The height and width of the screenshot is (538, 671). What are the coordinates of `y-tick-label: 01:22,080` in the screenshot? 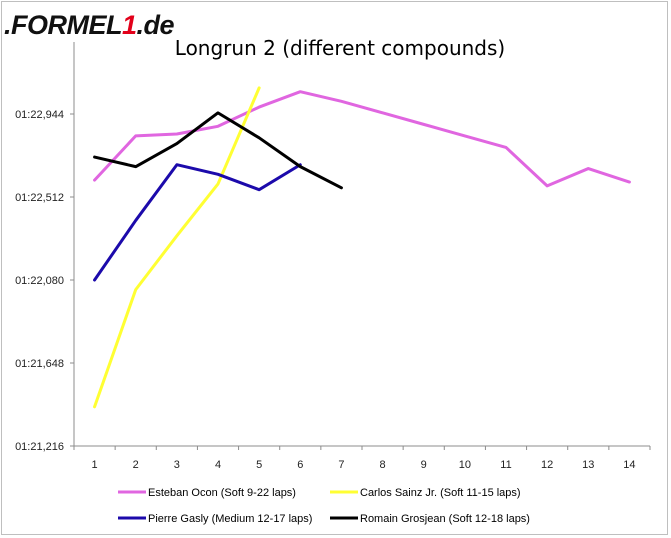 It's located at (39, 281).